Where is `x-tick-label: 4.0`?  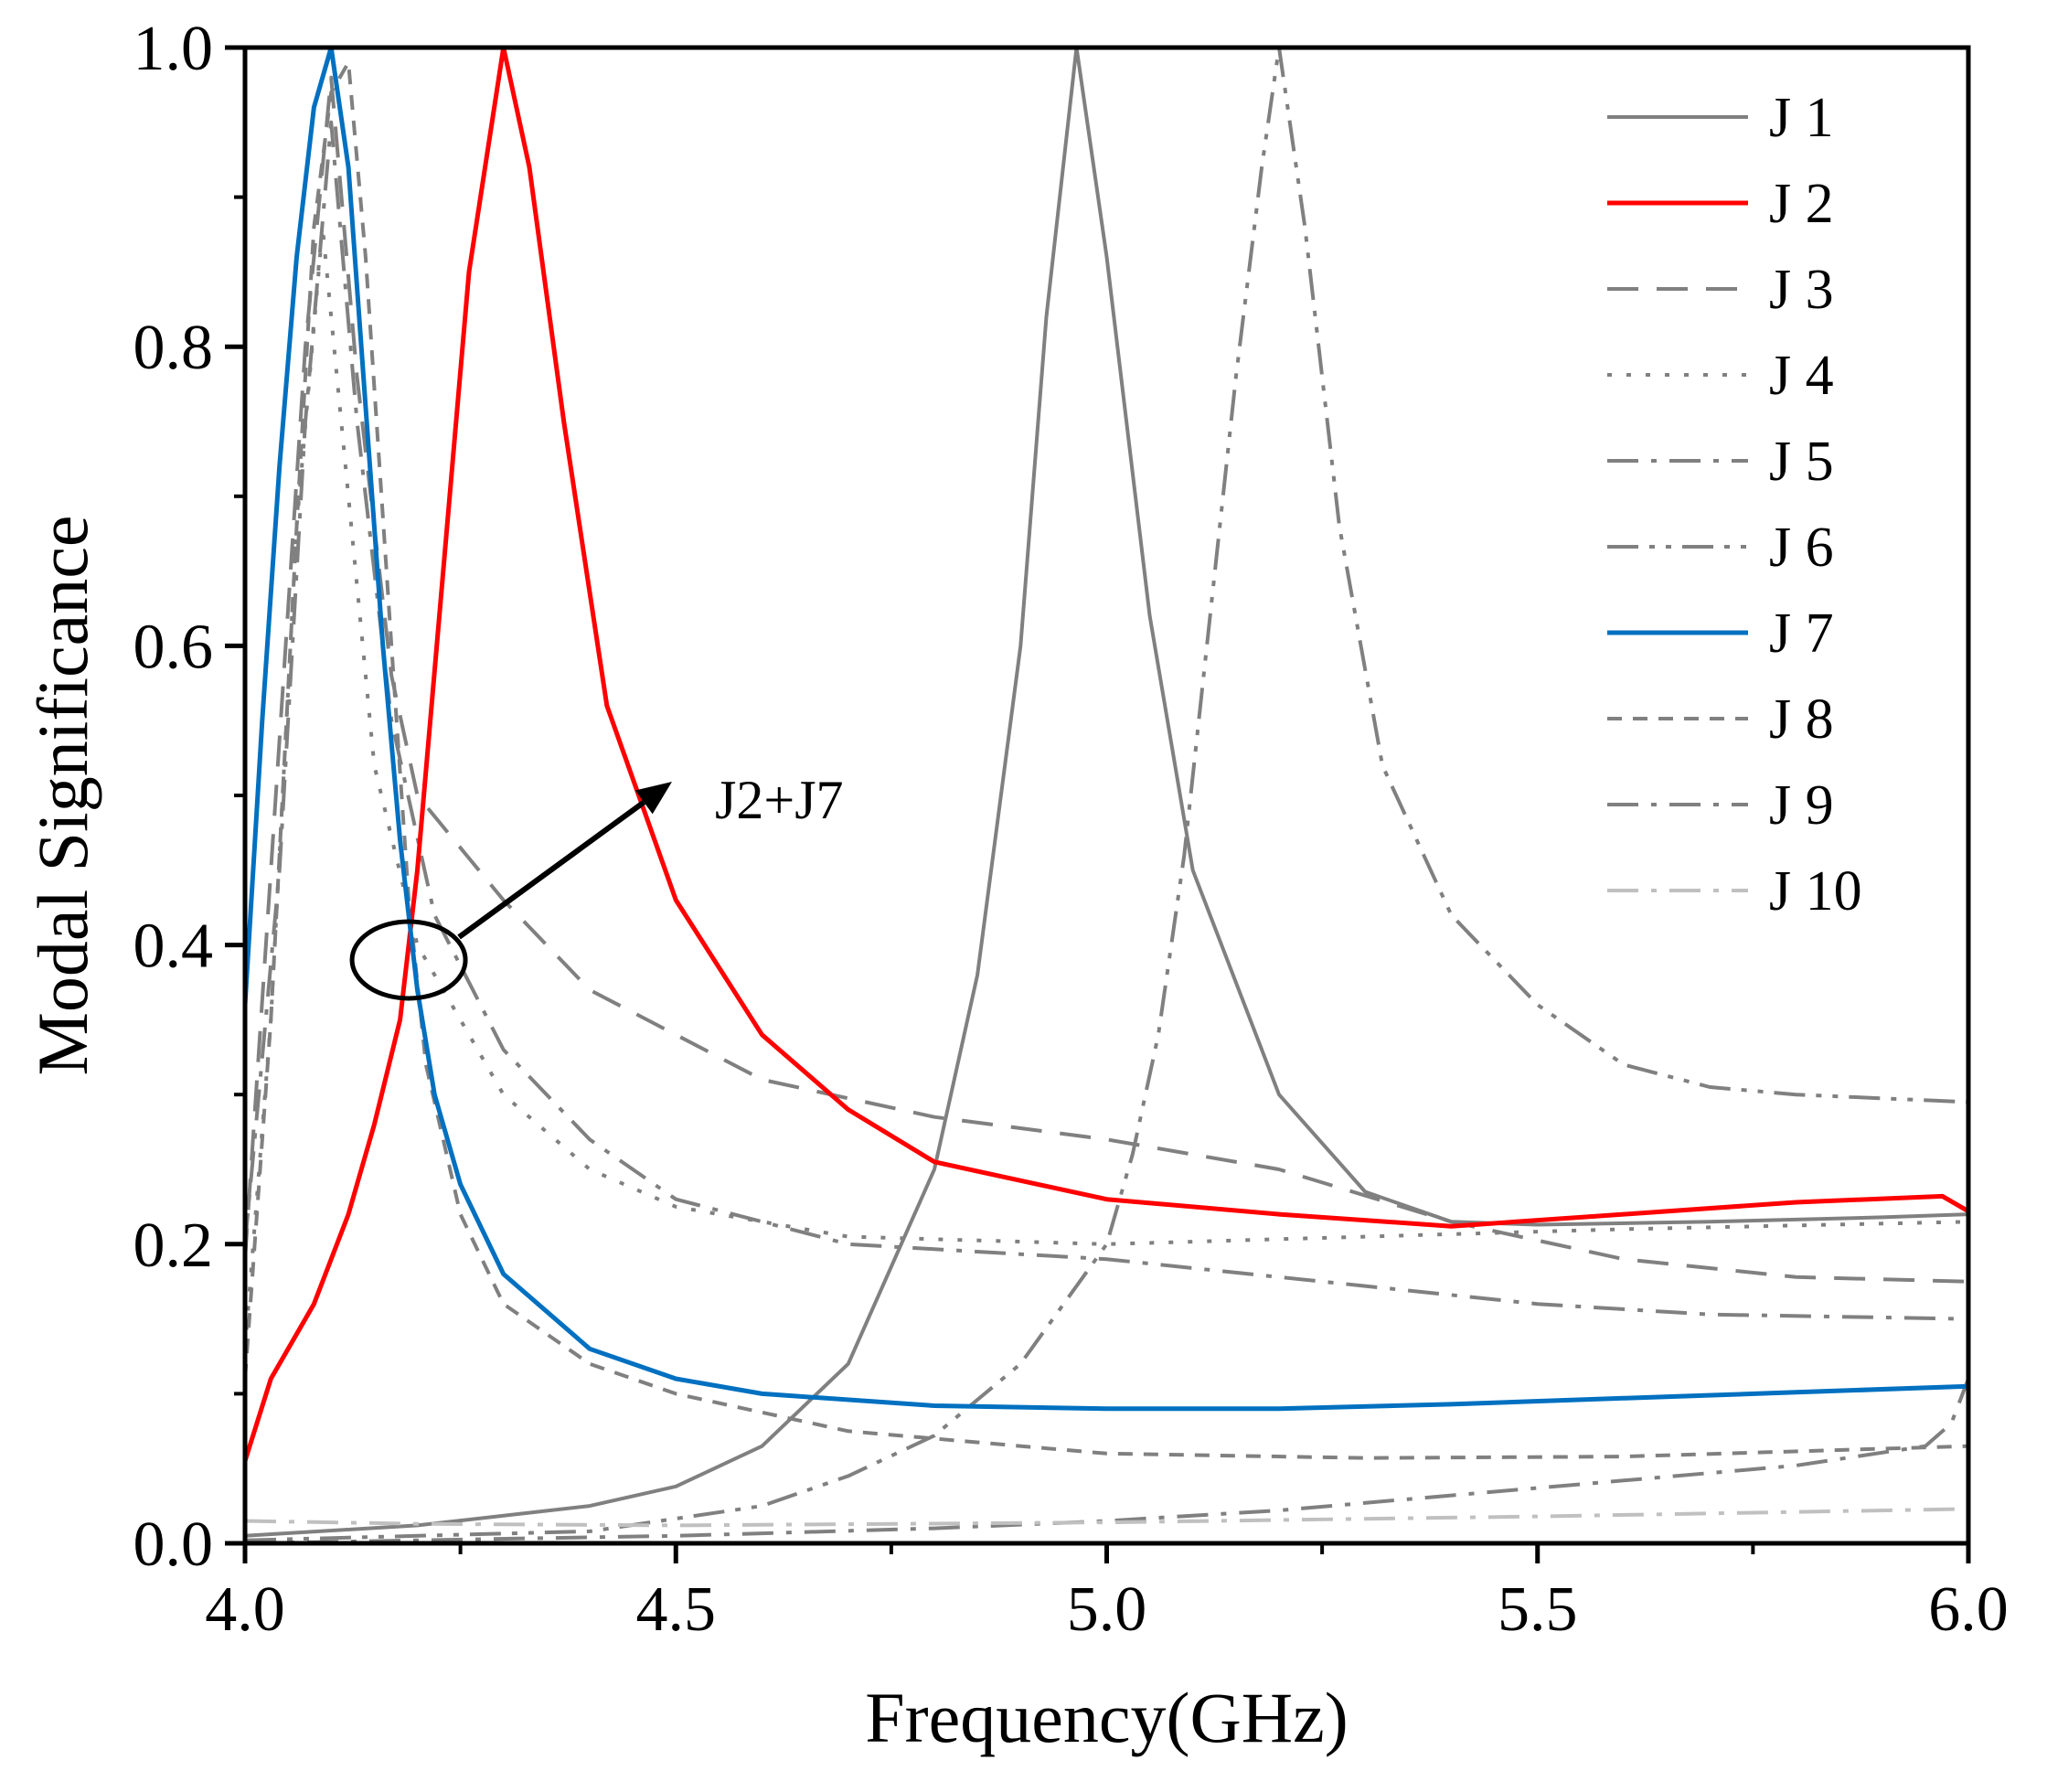 x-tick-label: 4.0 is located at coordinates (245, 1609).